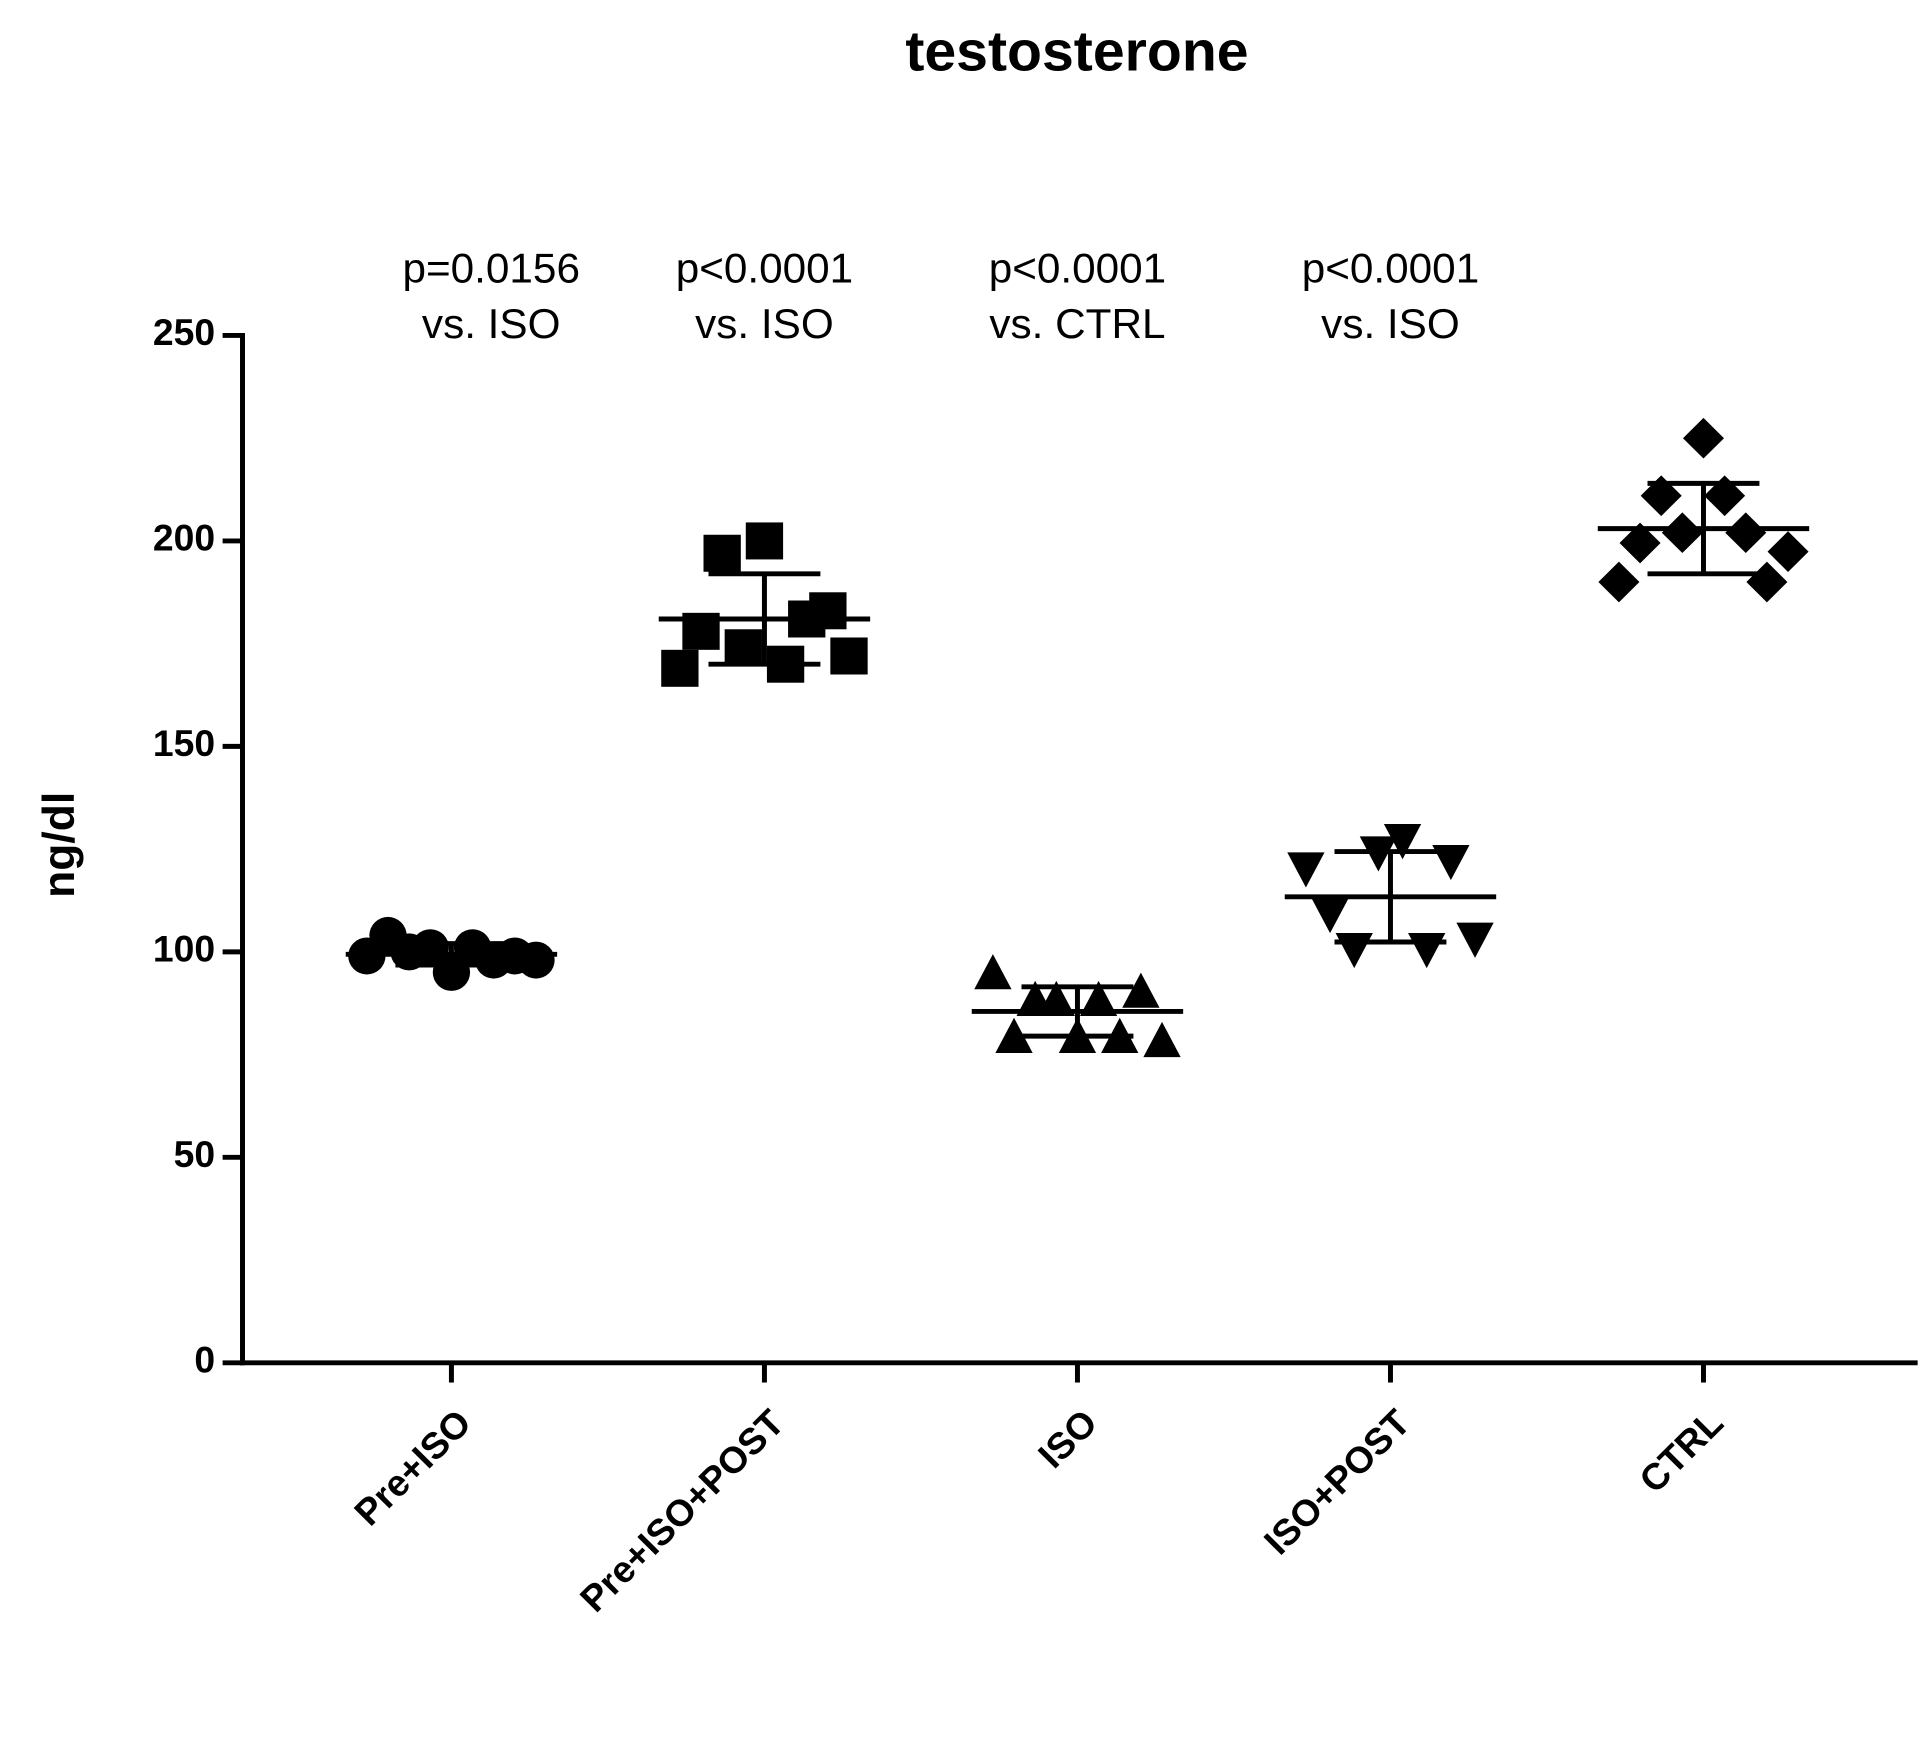 This screenshot has height=1739, width=1930. Describe the element at coordinates (1681, 1450) in the screenshot. I see `x-tick-label: CTRL` at that location.